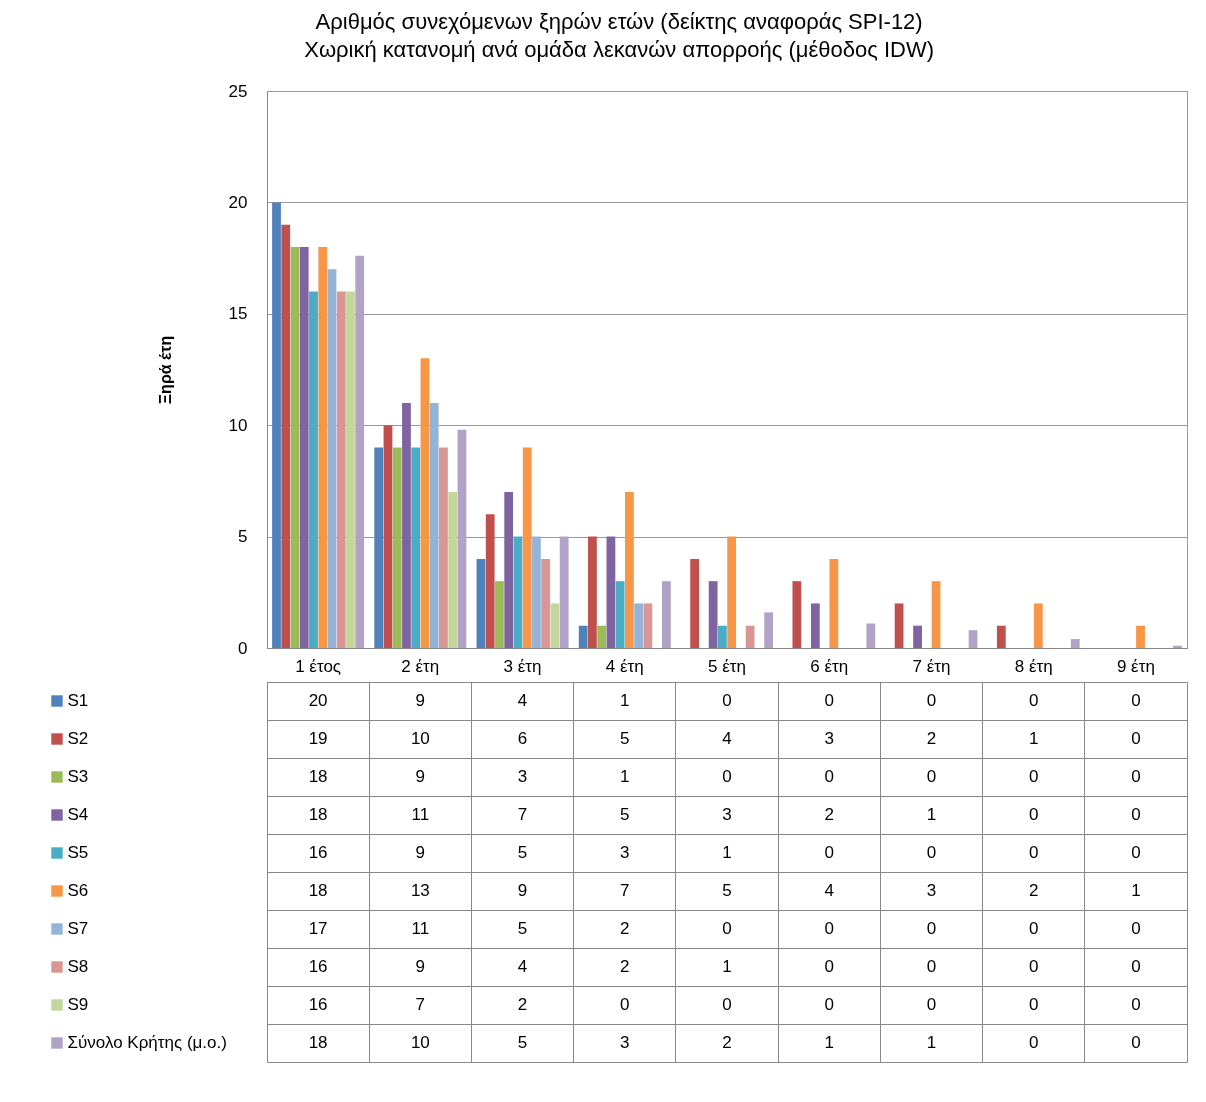  I want to click on legend-label: S3, so click(78, 776).